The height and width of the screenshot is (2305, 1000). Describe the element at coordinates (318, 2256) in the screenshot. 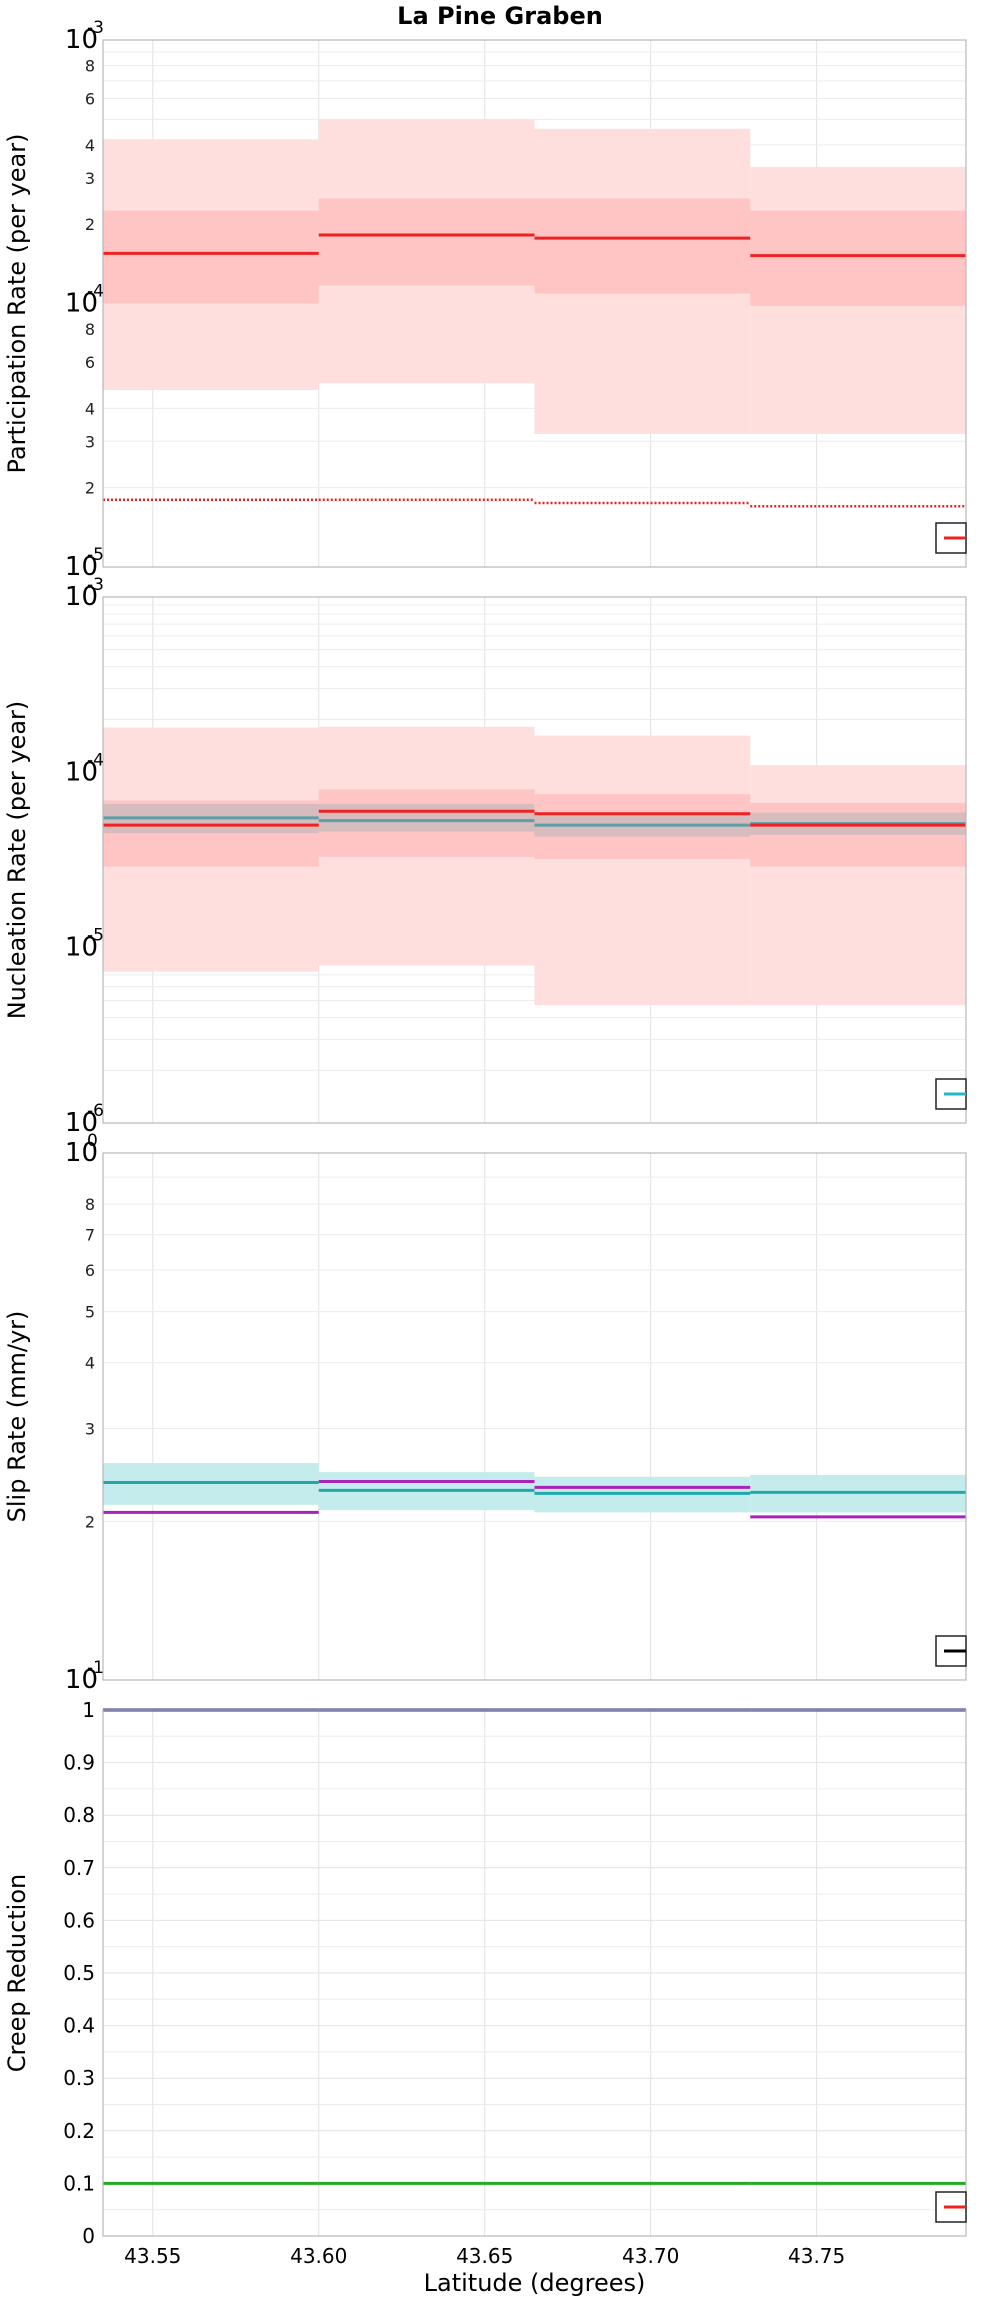

I see `x-tick-label: 43.60` at that location.